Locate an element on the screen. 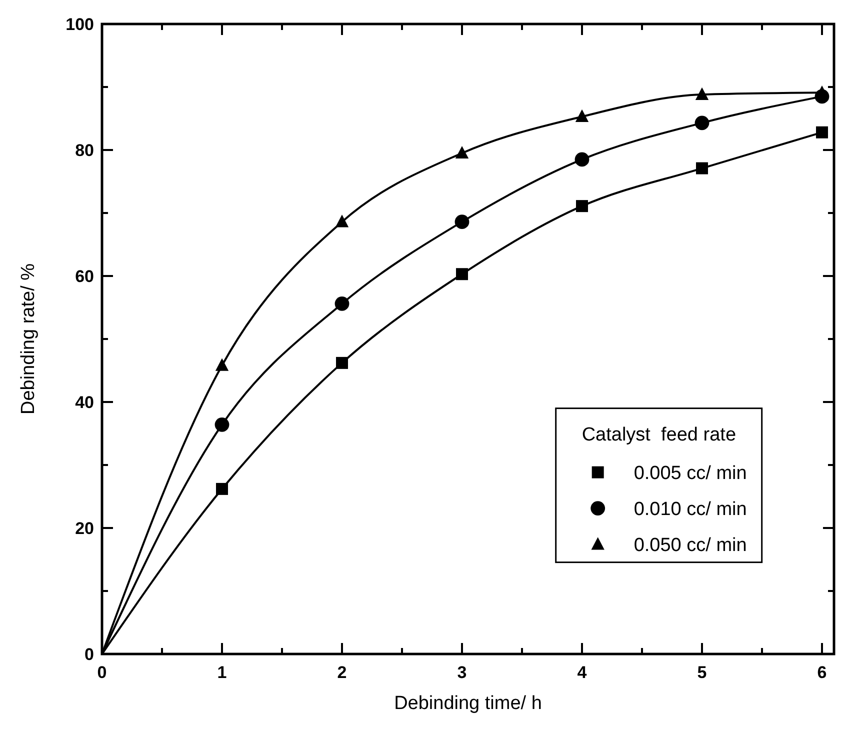 This screenshot has height=729, width=844. y-tick-label: 20 is located at coordinates (84, 528).